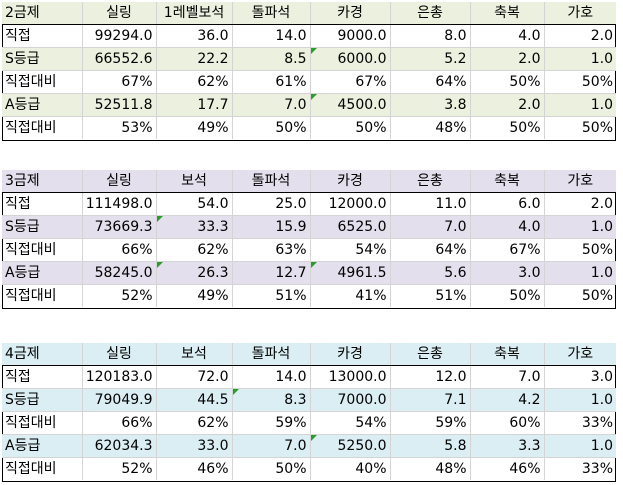 The image size is (623, 485). Describe the element at coordinates (350, 59) in the screenshot. I see `cell: 6000.0` at that location.